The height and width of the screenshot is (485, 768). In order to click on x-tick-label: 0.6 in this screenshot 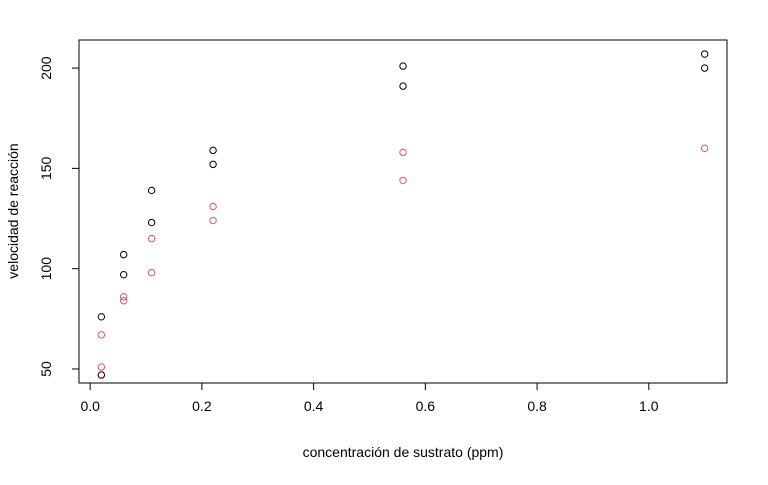, I will do `click(426, 406)`.